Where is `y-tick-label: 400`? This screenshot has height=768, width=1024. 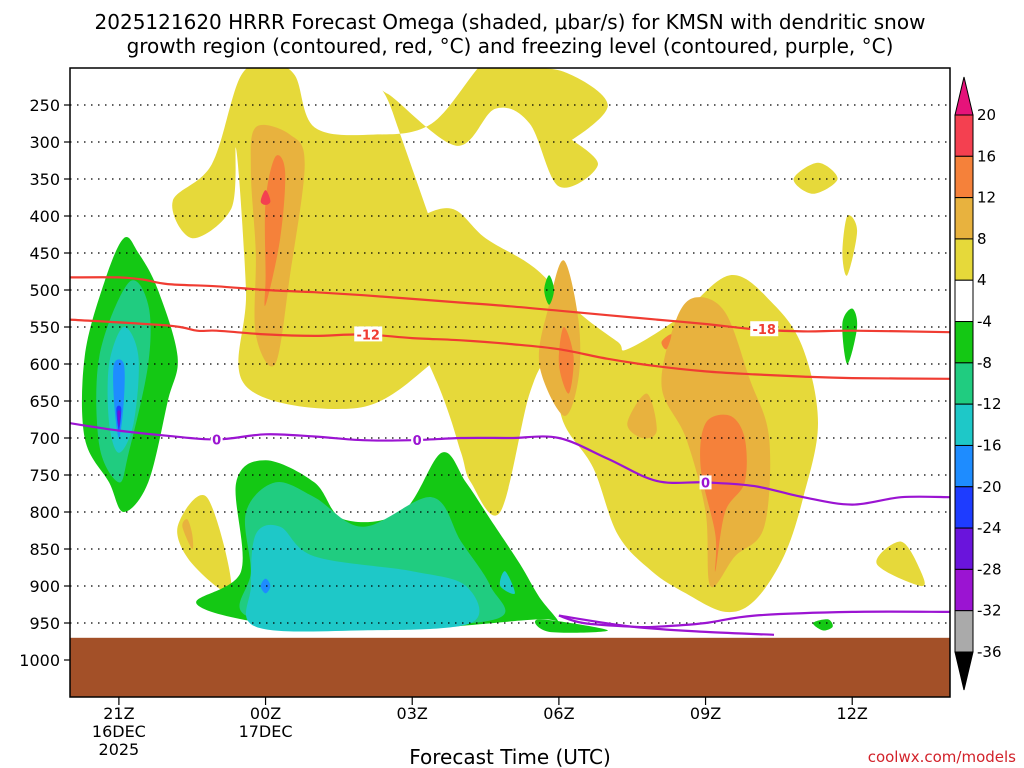
y-tick-label: 400 is located at coordinates (44, 216).